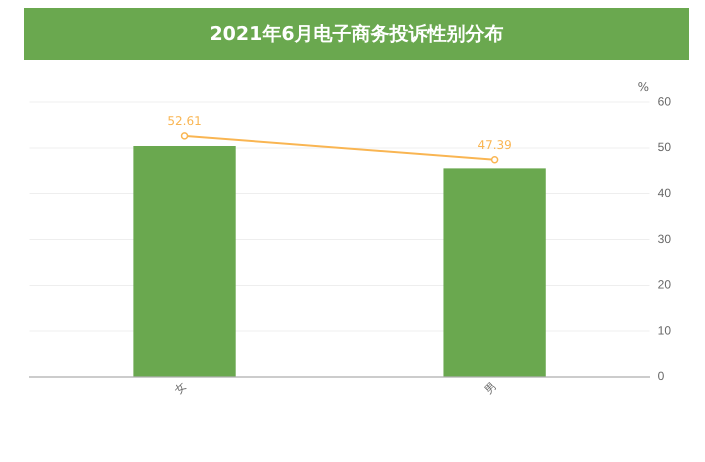 The height and width of the screenshot is (462, 705). Describe the element at coordinates (180, 388) in the screenshot. I see `x-tick-label: 女` at that location.